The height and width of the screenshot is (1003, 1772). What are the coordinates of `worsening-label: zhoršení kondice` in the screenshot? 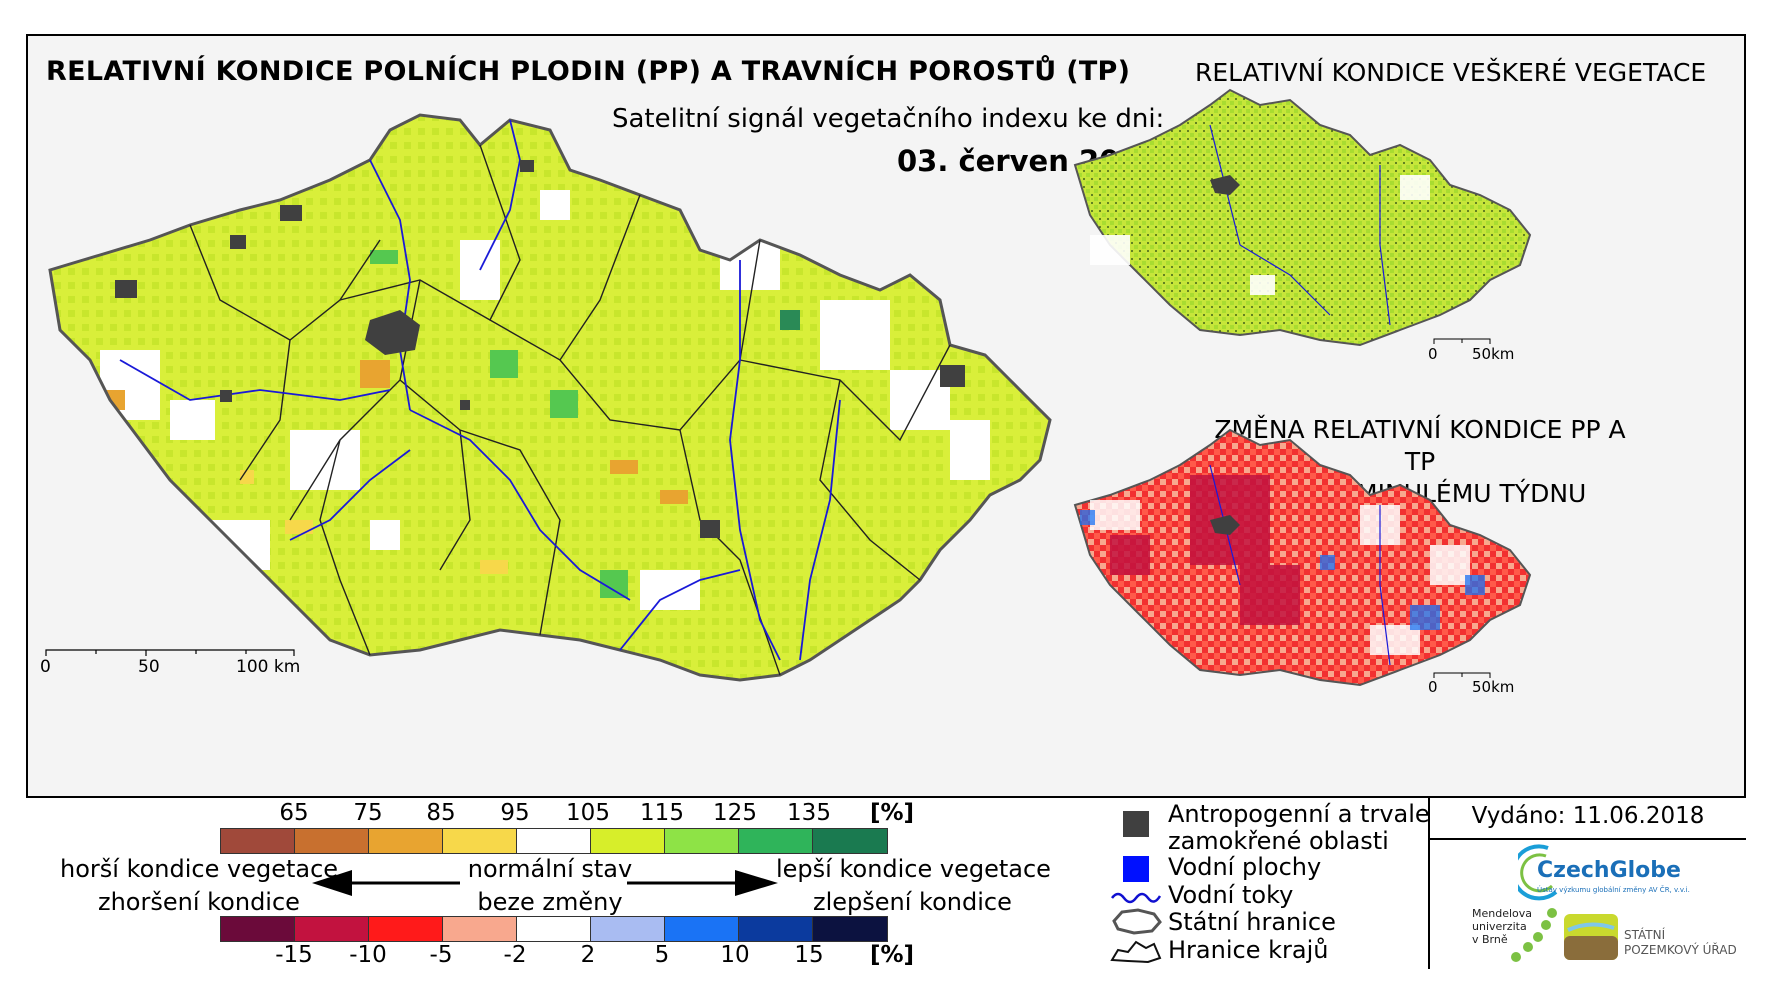 It's located at (199, 902).